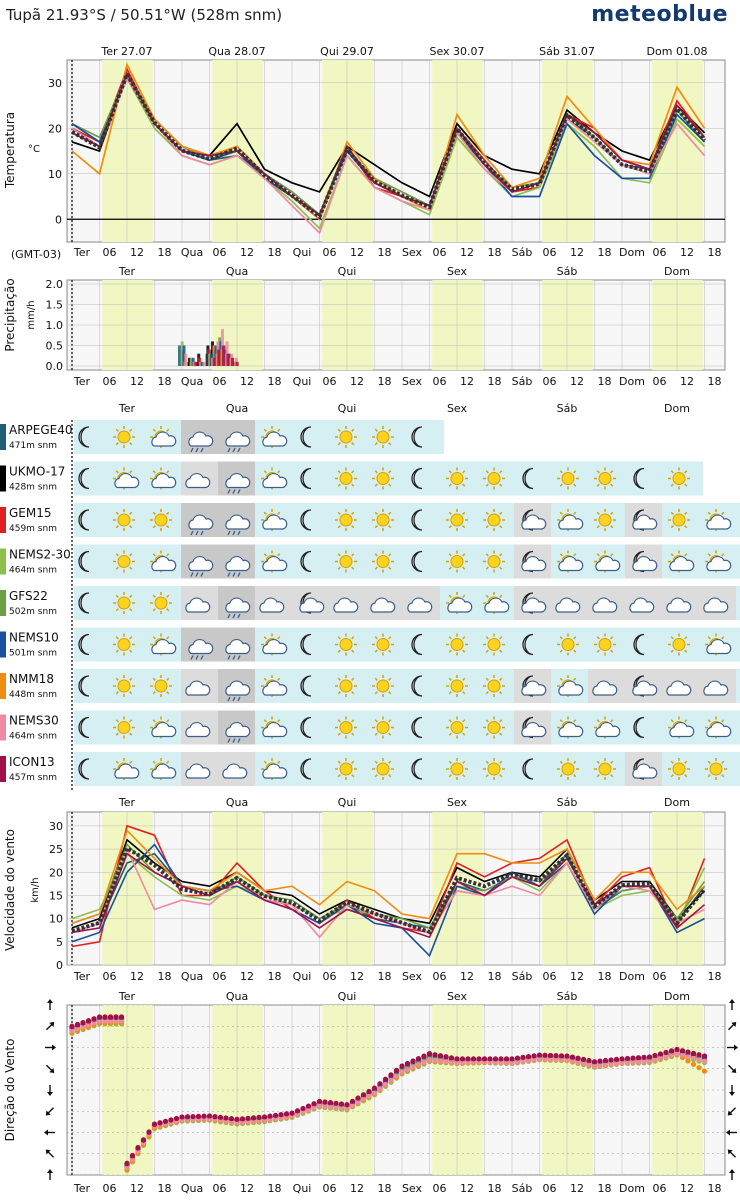 This screenshot has width=740, height=1200. Describe the element at coordinates (56, 872) in the screenshot. I see `y-tick-label: 20` at that location.